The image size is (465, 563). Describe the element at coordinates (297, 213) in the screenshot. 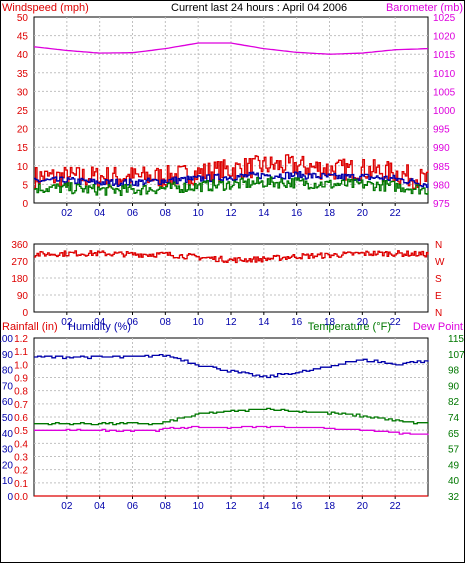

I see `wind-panel-x-tick-label: 16` at that location.